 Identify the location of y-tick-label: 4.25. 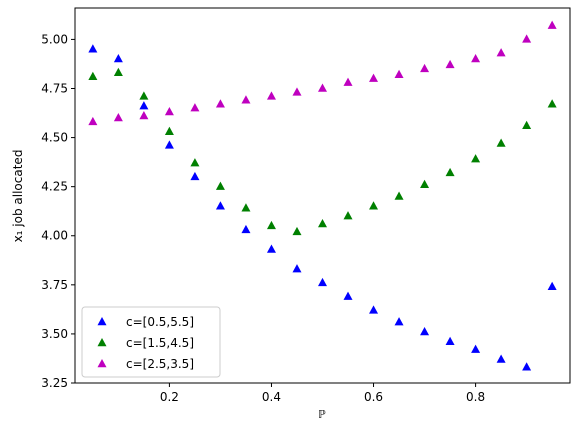
(54, 187).